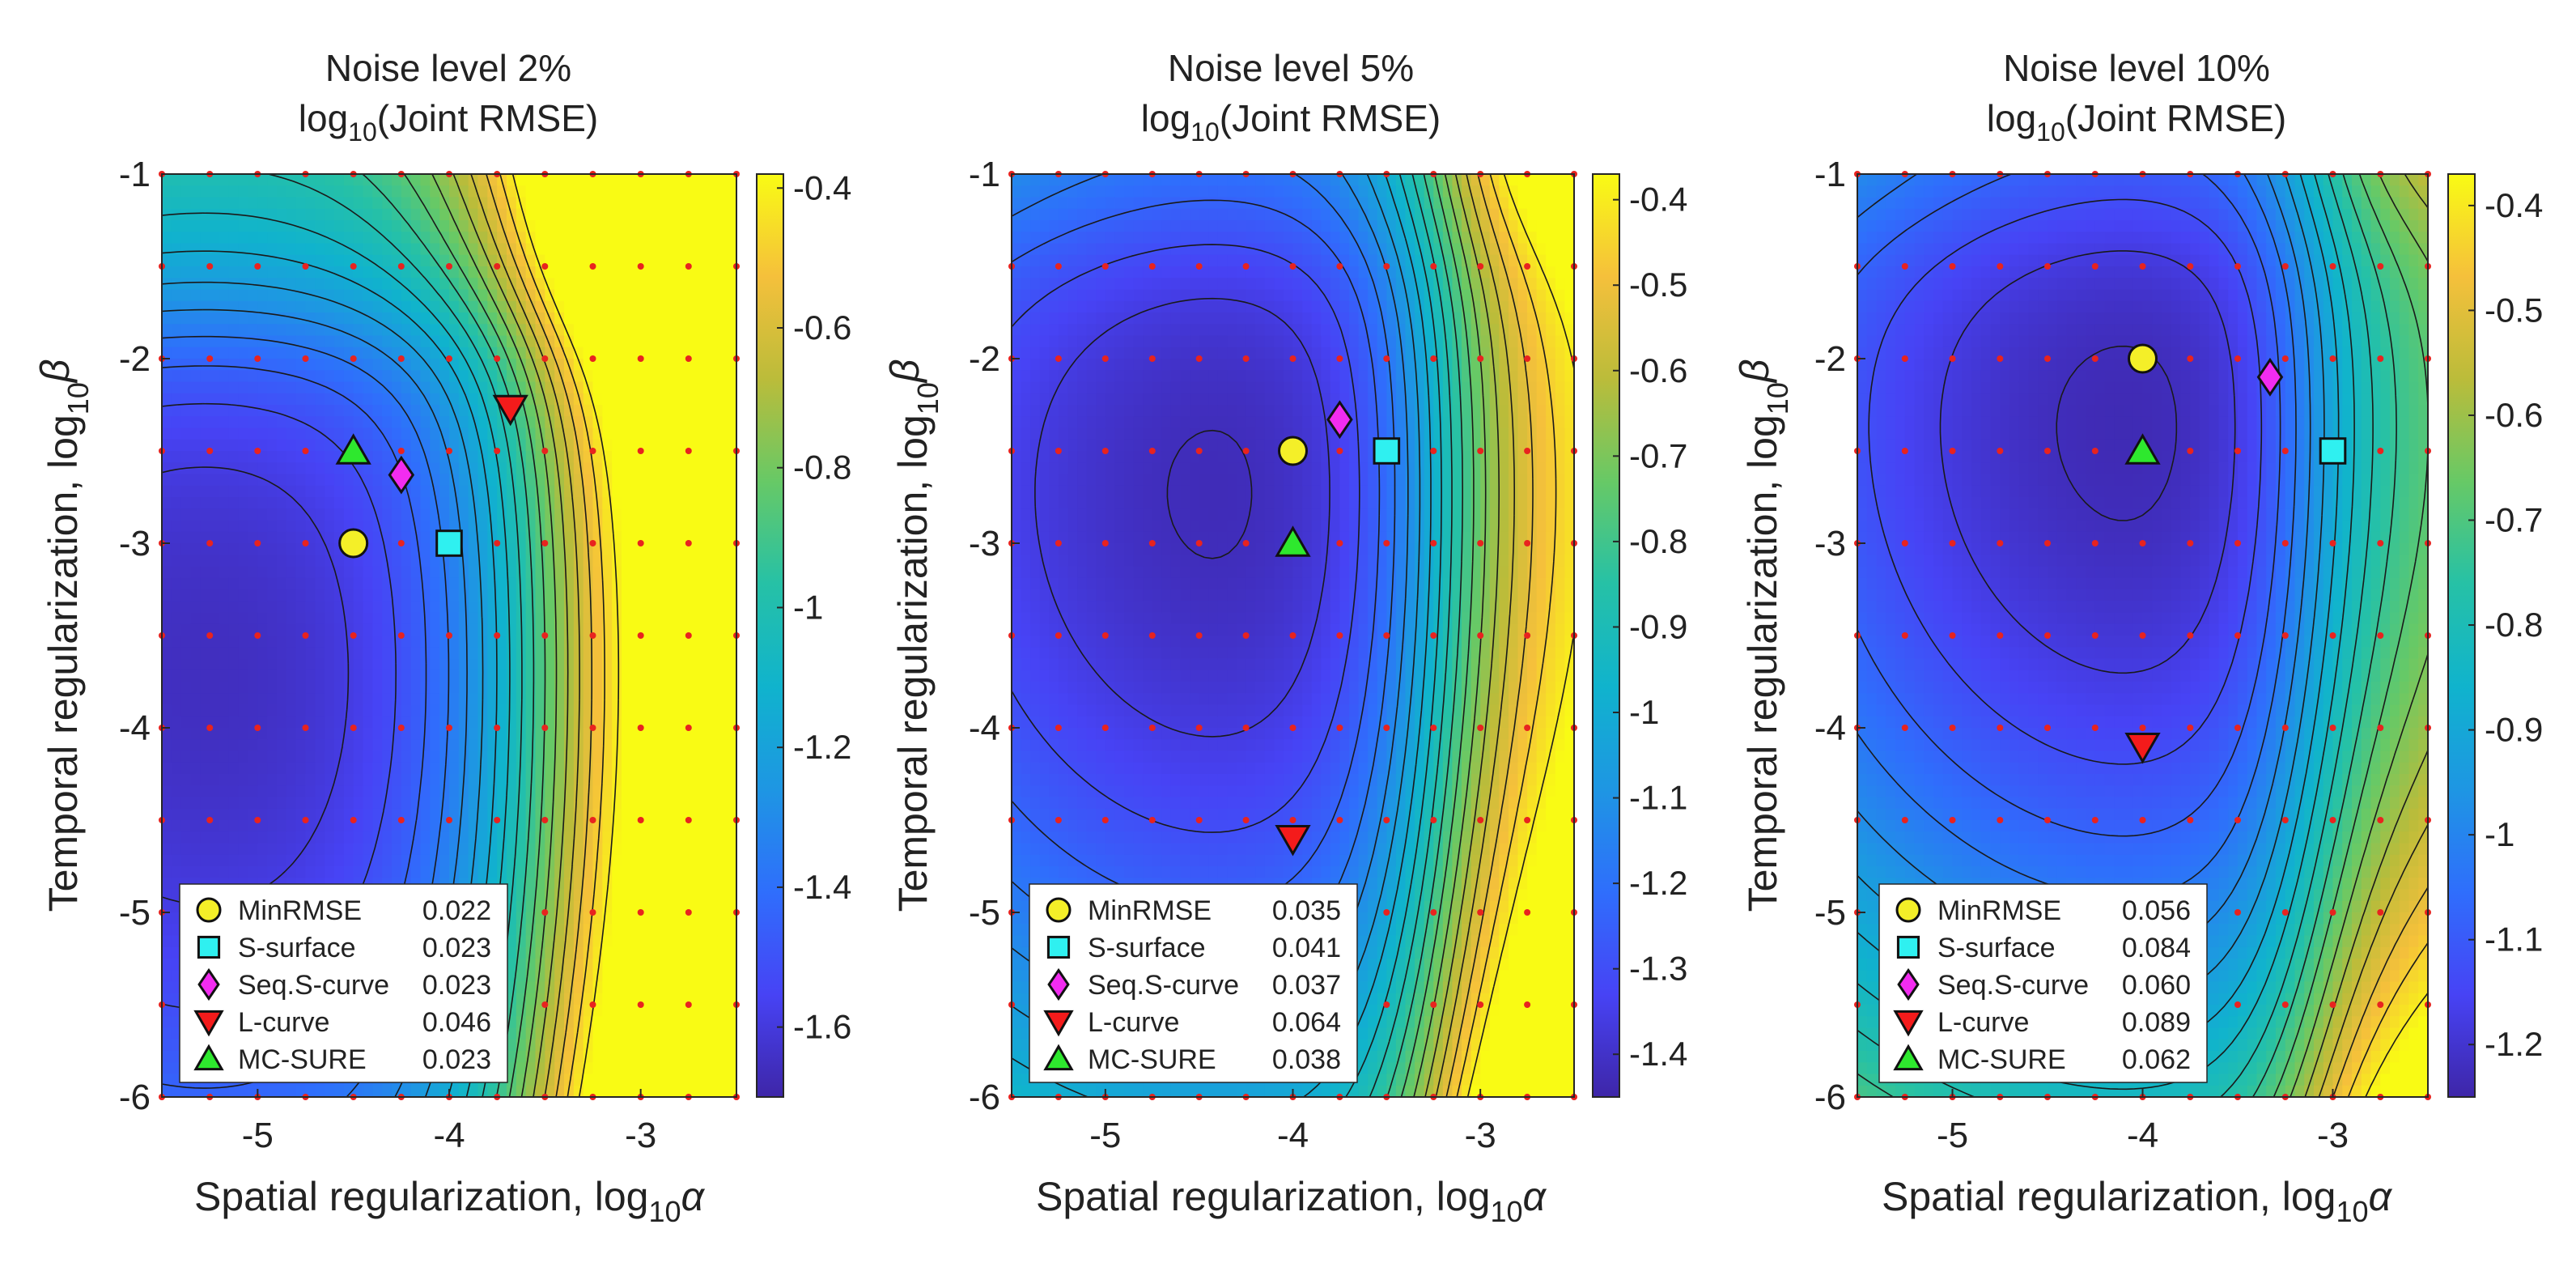  Describe the element at coordinates (401, 358) in the screenshot. I see `sample-point` at that location.